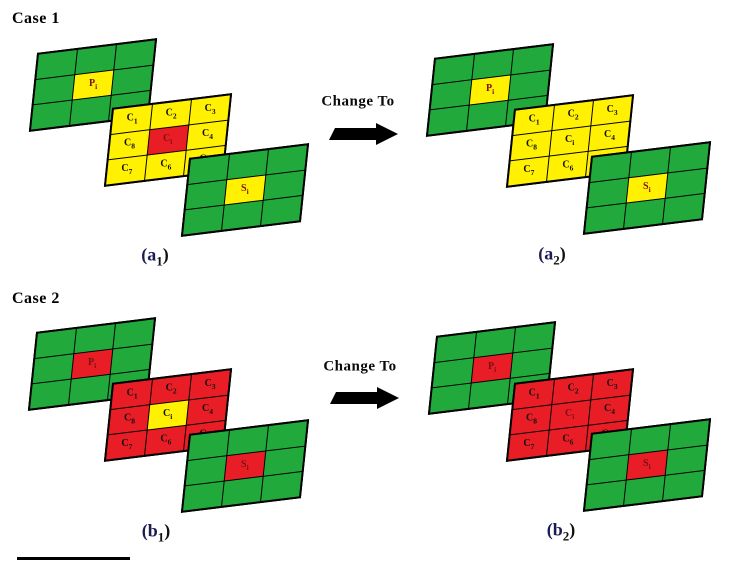 Image resolution: width=749 pixels, height=561 pixels. Describe the element at coordinates (210, 412) in the screenshot. I see `cell-label-subscript: 4` at that location.